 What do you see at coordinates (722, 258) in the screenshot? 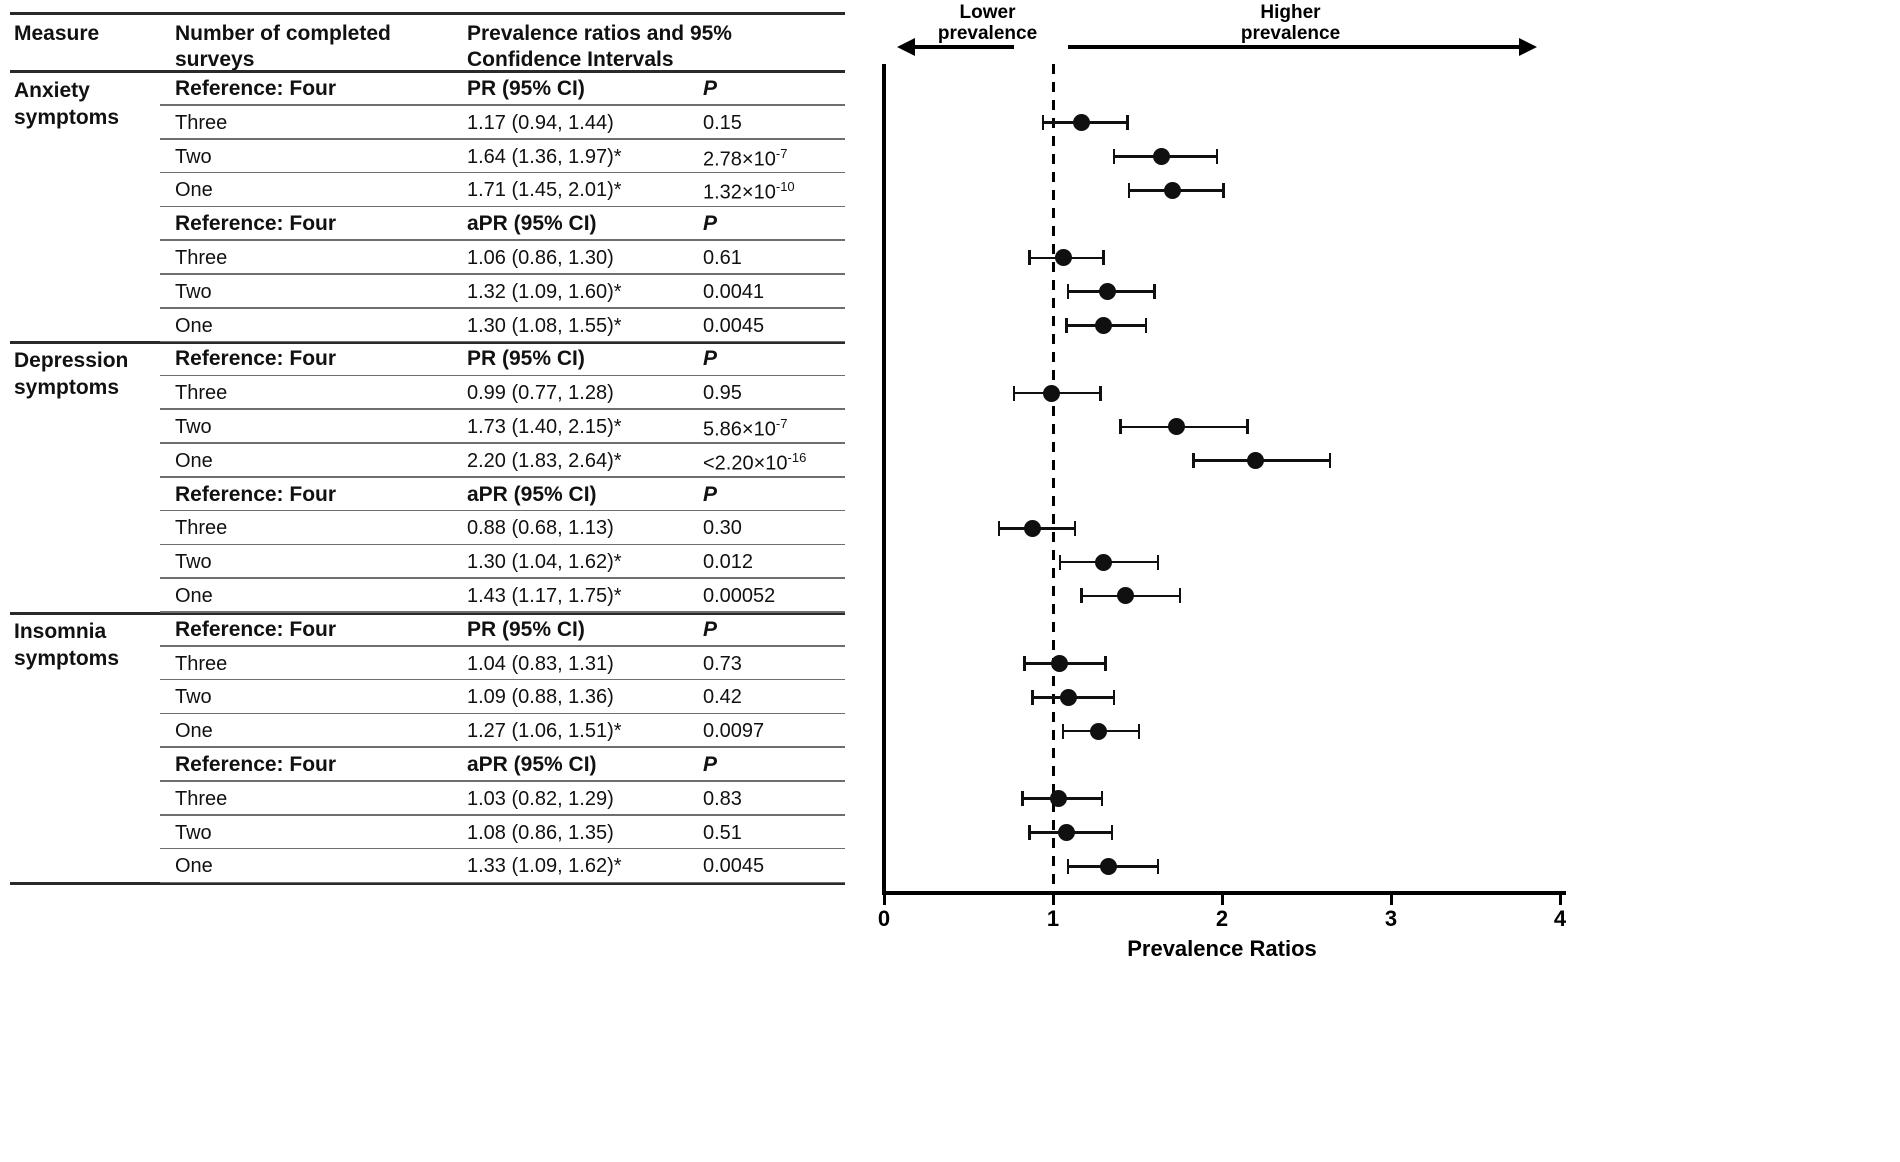
I see `p-value: 0.61` at bounding box center [722, 258].